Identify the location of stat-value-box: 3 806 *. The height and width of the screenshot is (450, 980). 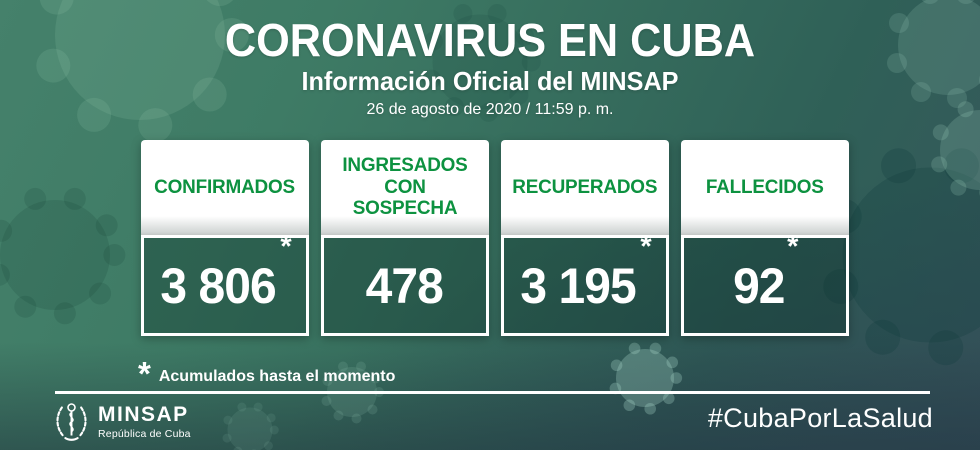
(225, 283).